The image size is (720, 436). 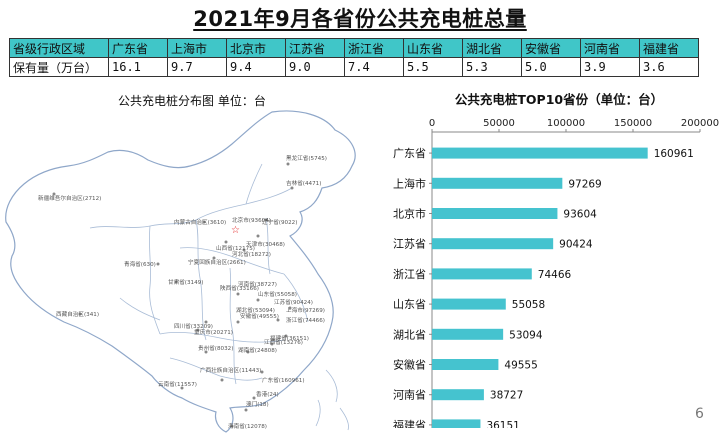 What do you see at coordinates (315, 67) in the screenshot?
I see `value-cell: 9.0` at bounding box center [315, 67].